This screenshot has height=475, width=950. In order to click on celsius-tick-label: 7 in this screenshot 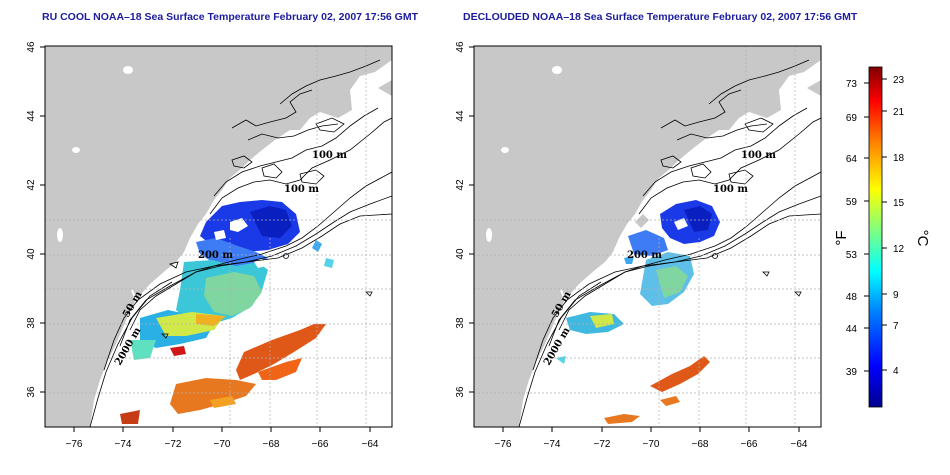, I will do `click(896, 326)`.